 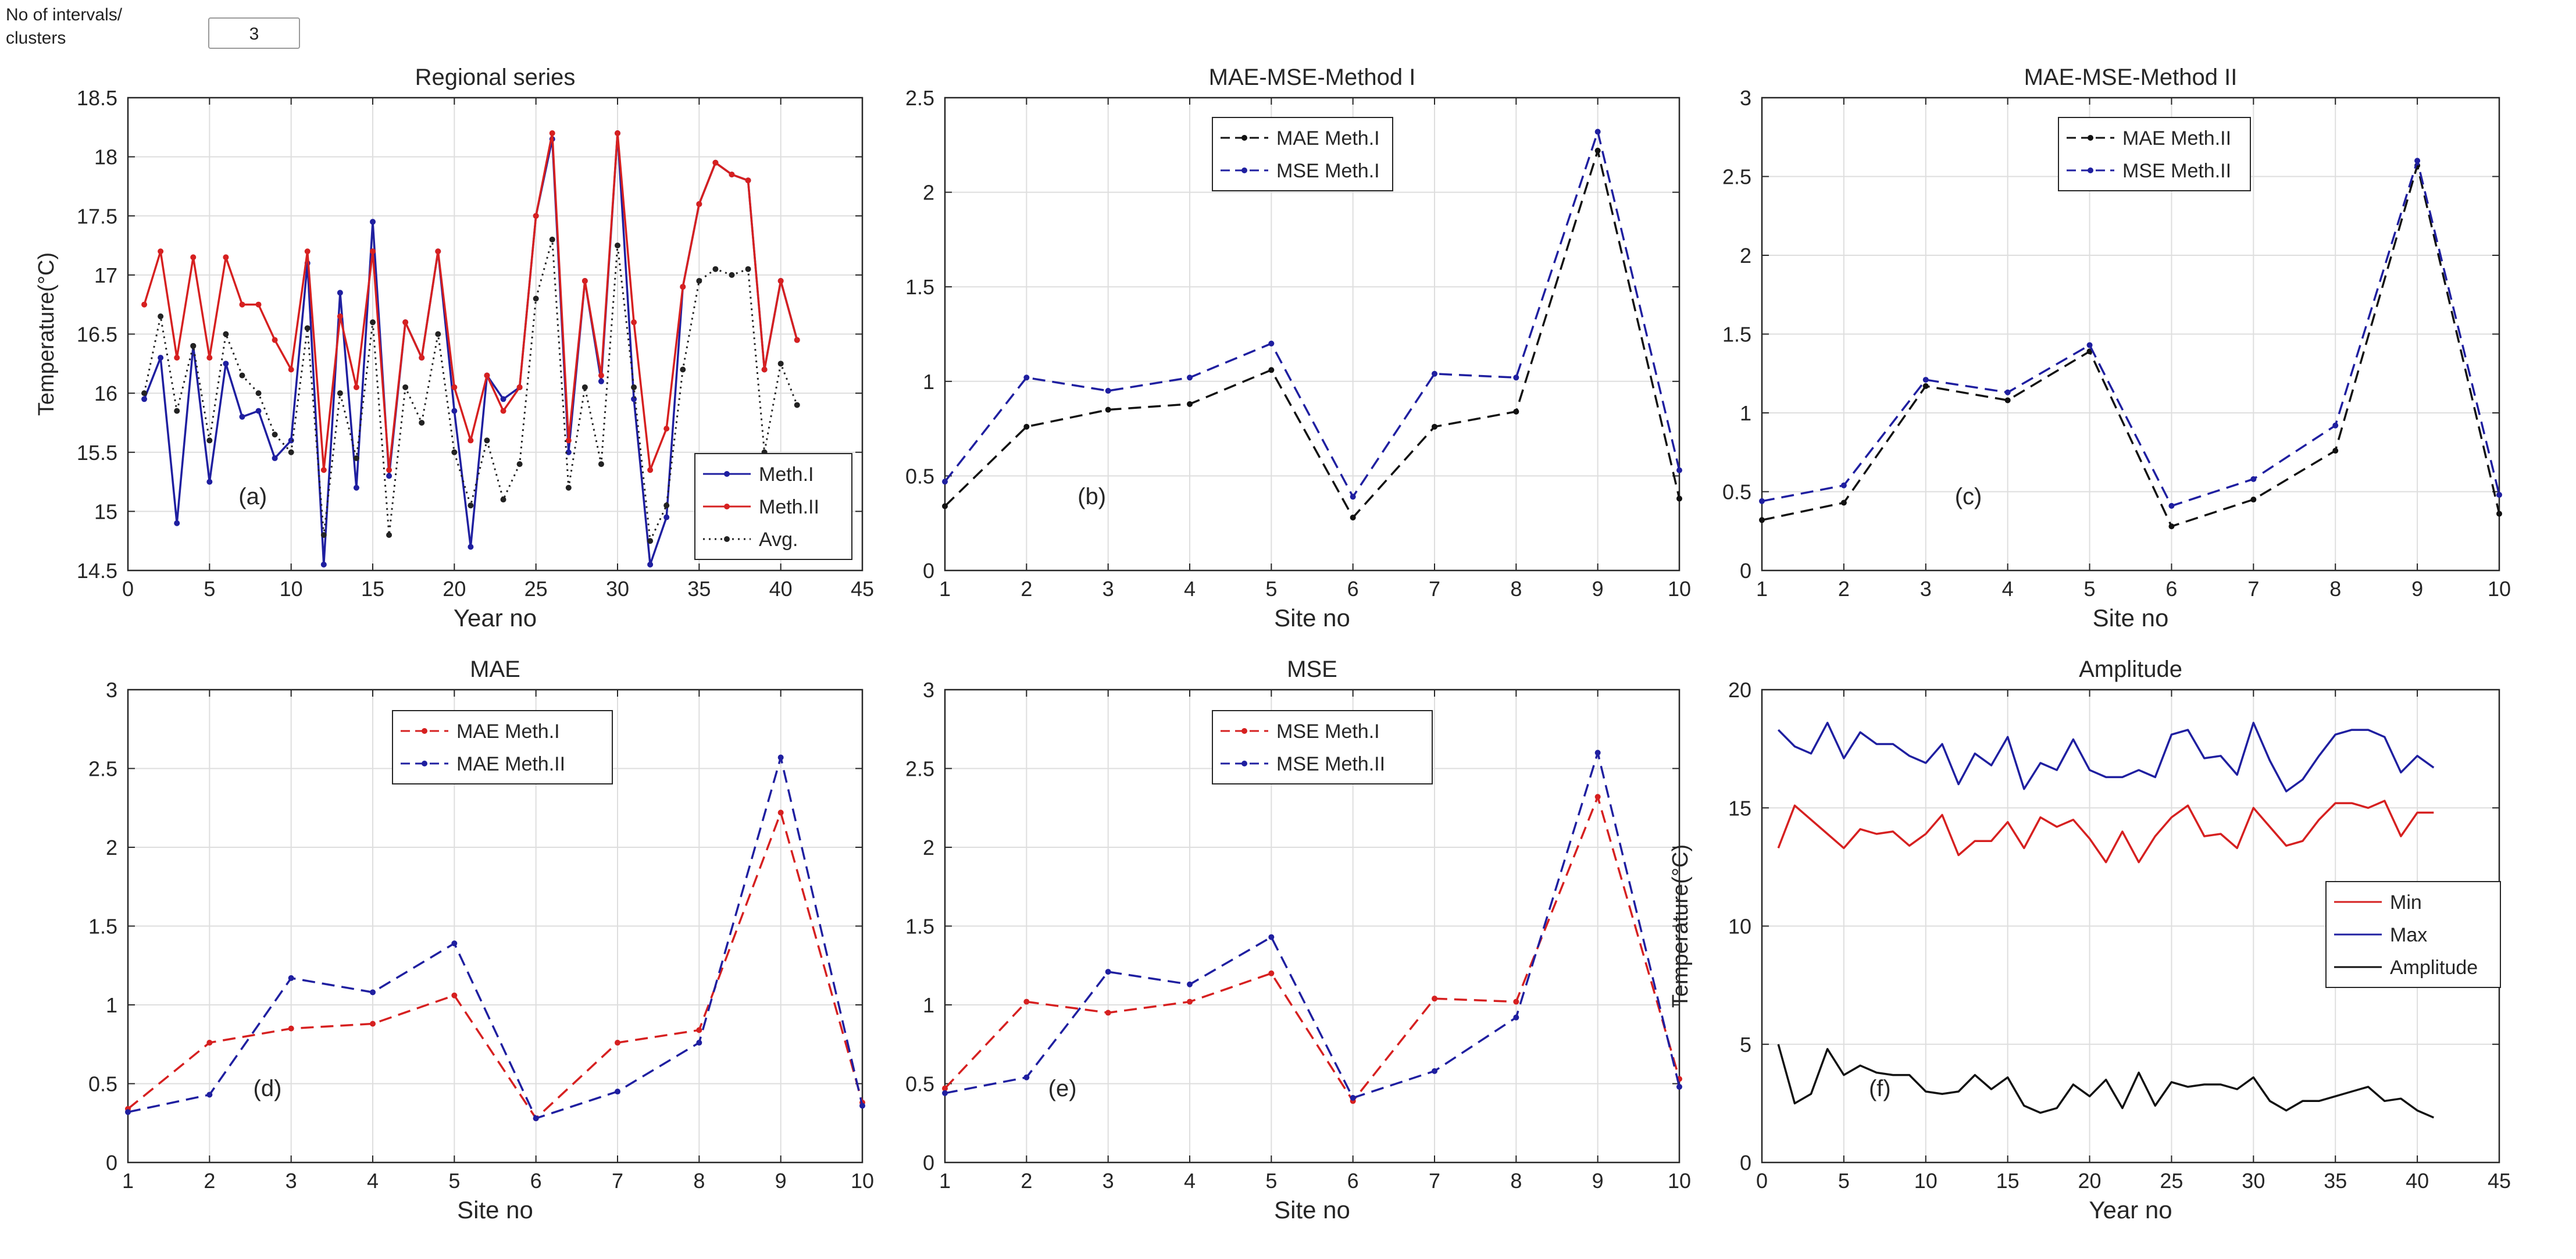 What do you see at coordinates (106, 157) in the screenshot?
I see `y-tick-label: 18` at bounding box center [106, 157].